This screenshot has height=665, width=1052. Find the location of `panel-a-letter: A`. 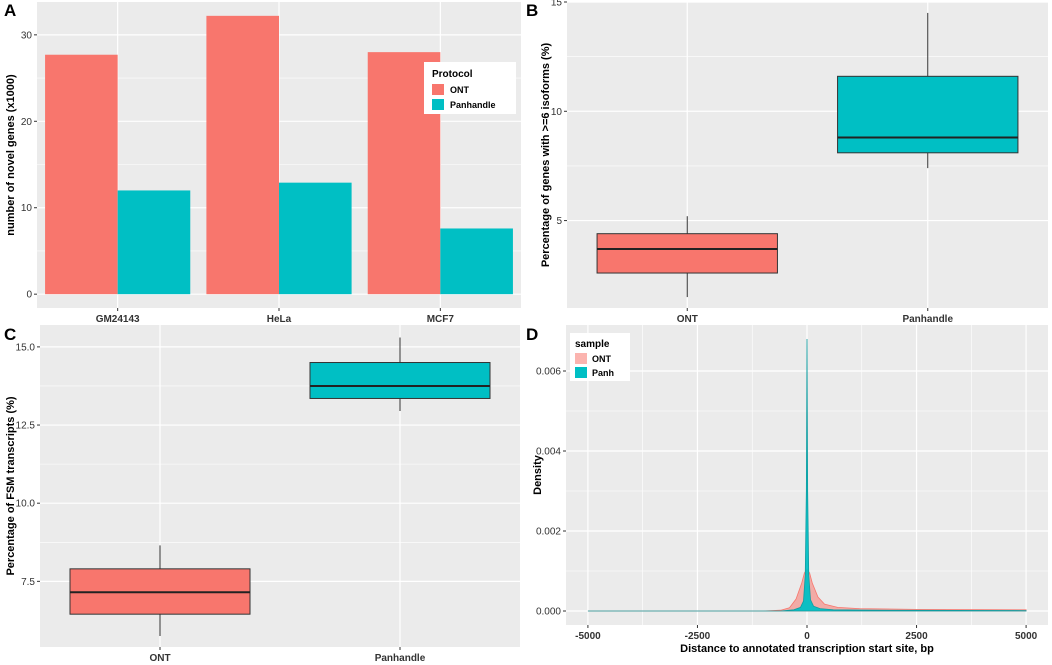

panel-a-letter: A is located at coordinates (10, 10).